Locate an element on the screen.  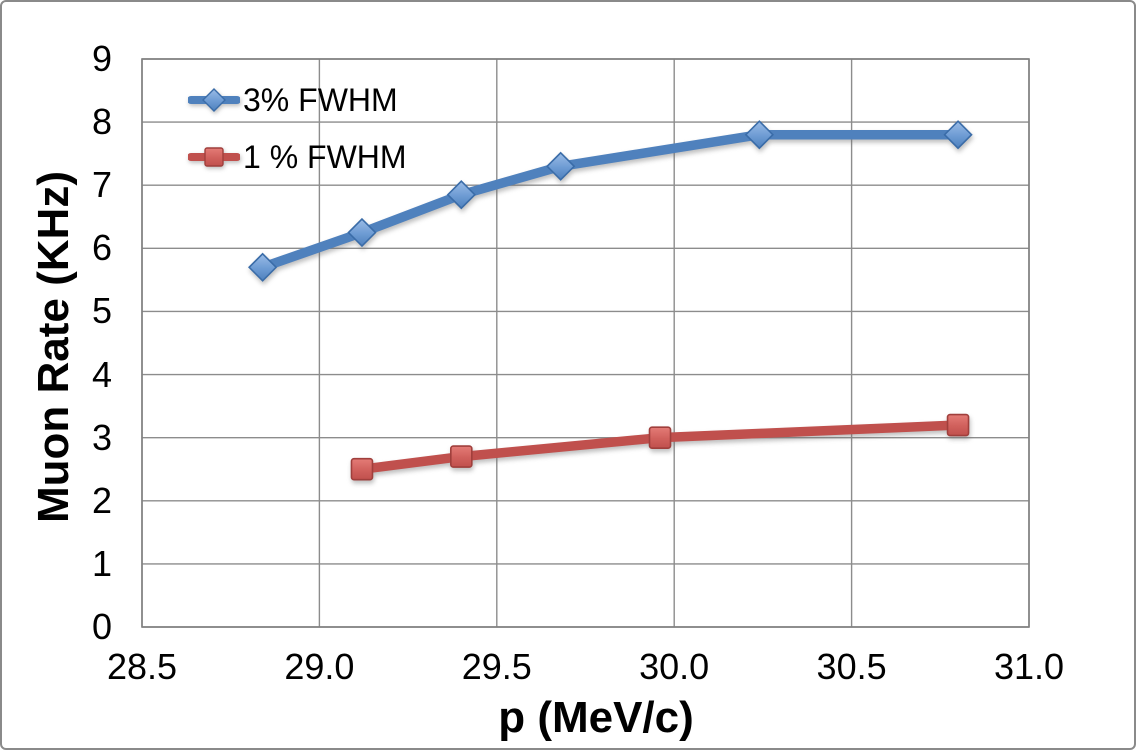
y-tick-label: 4 is located at coordinates (101, 374).